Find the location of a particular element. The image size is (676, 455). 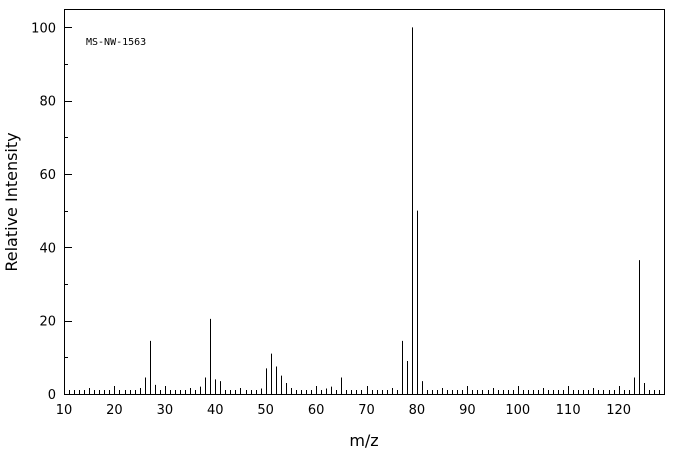

y-tick-label: 20 is located at coordinates (47, 322).